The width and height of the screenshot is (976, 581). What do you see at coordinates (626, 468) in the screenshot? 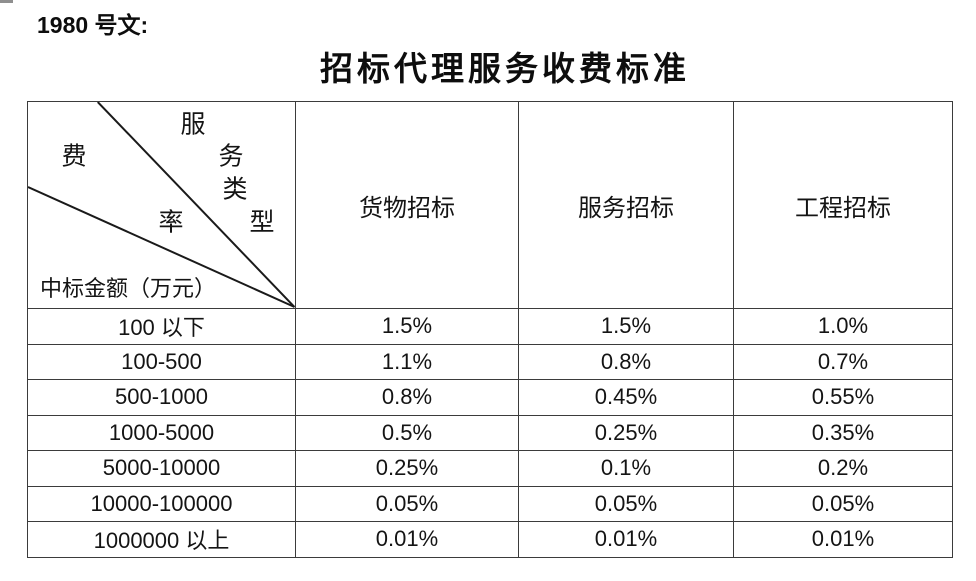
I see `service-rate-cell: 0.1%` at bounding box center [626, 468].